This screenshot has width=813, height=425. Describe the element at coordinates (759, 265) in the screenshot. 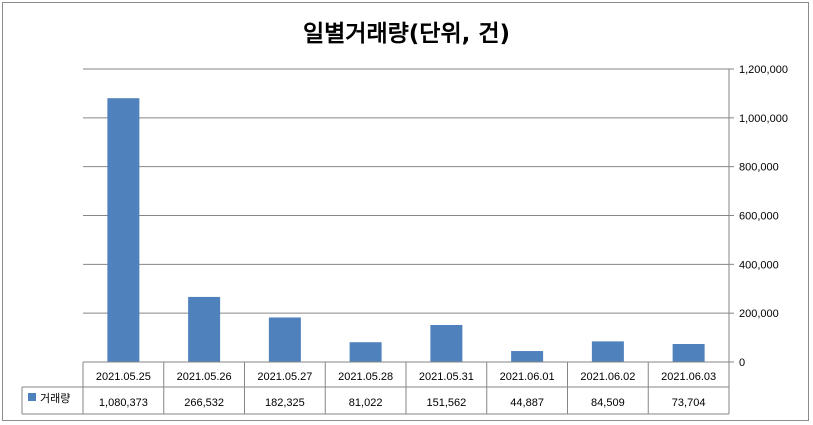

I see `y-tick-label: 400,000` at that location.